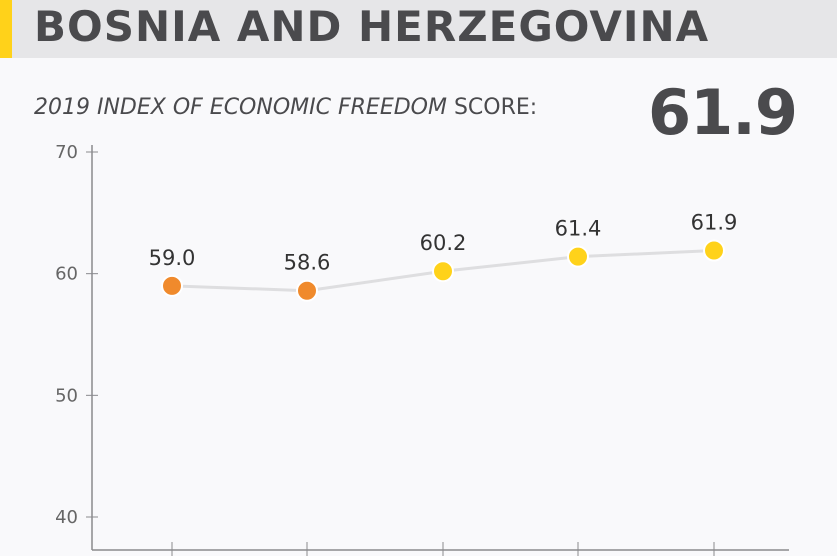  What do you see at coordinates (66, 152) in the screenshot?
I see `y-tick-label: 70` at bounding box center [66, 152].